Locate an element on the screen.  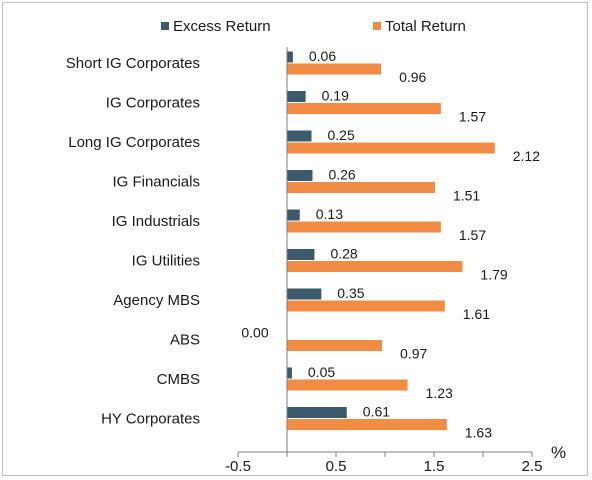
category-label: Long IG Corporates is located at coordinates (134, 142).